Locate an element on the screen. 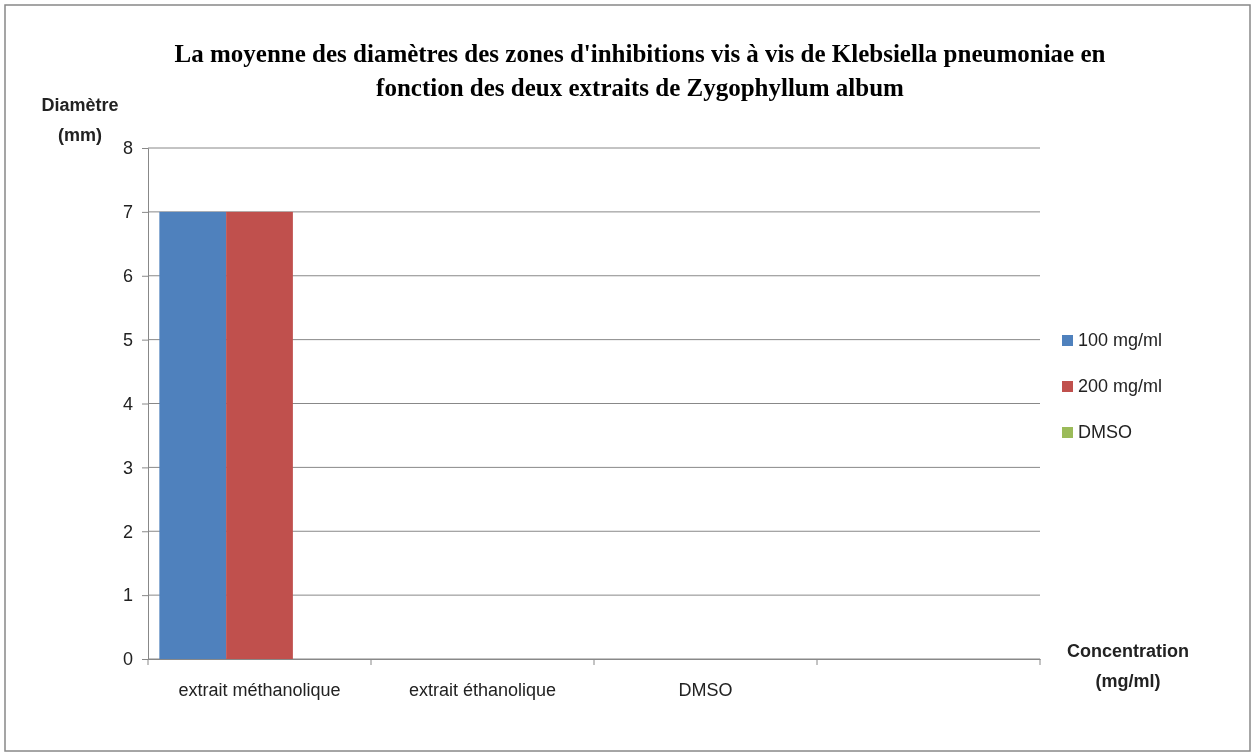  y-tick-label: 2 is located at coordinates (127, 531).